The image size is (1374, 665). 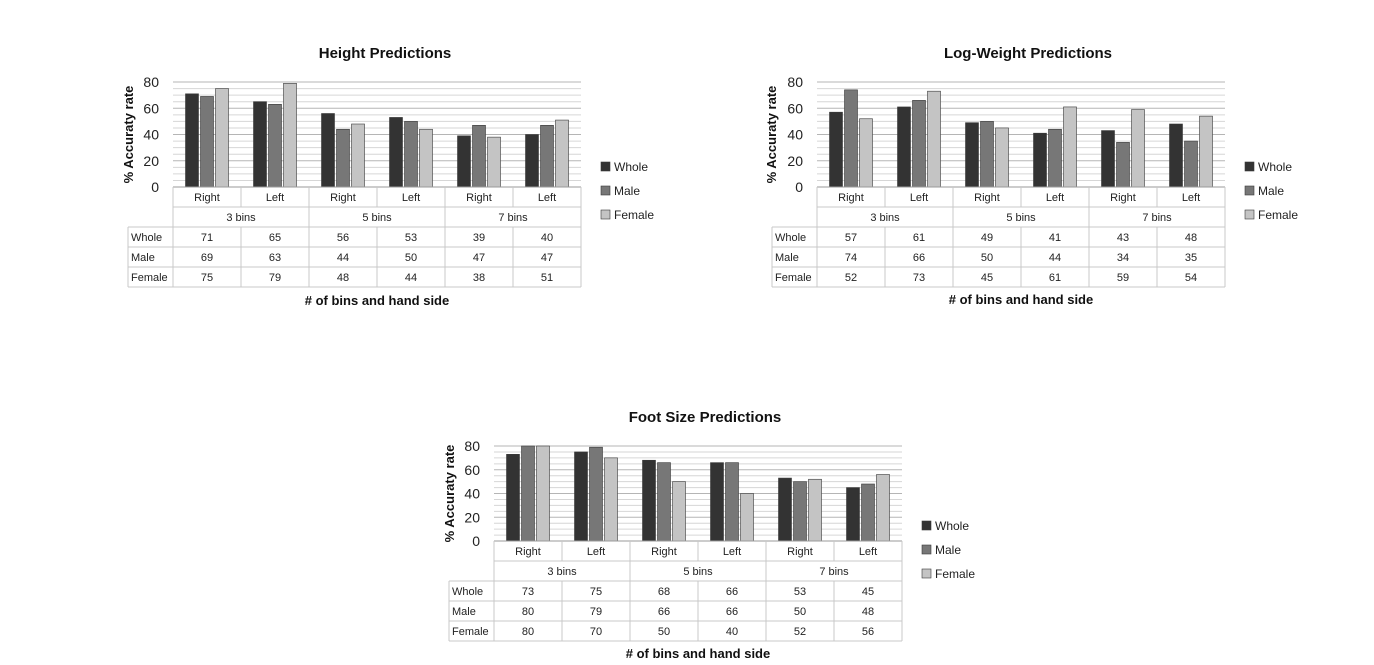 What do you see at coordinates (207, 238) in the screenshot?
I see `table-cell: 71` at bounding box center [207, 238].